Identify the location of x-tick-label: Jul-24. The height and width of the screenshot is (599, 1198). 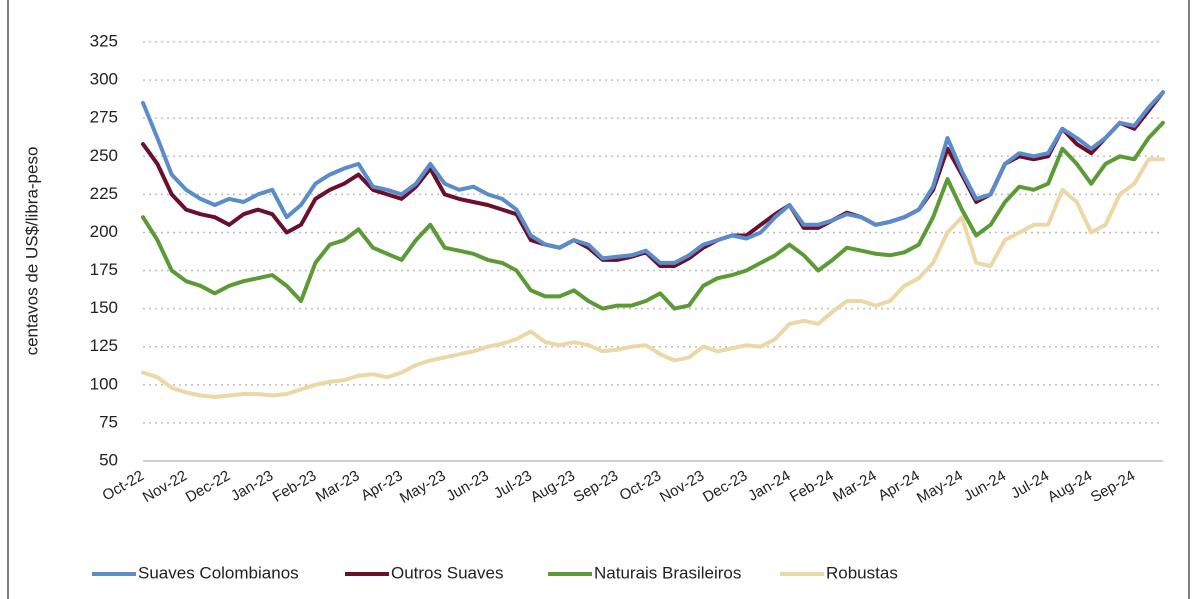
(1030, 484).